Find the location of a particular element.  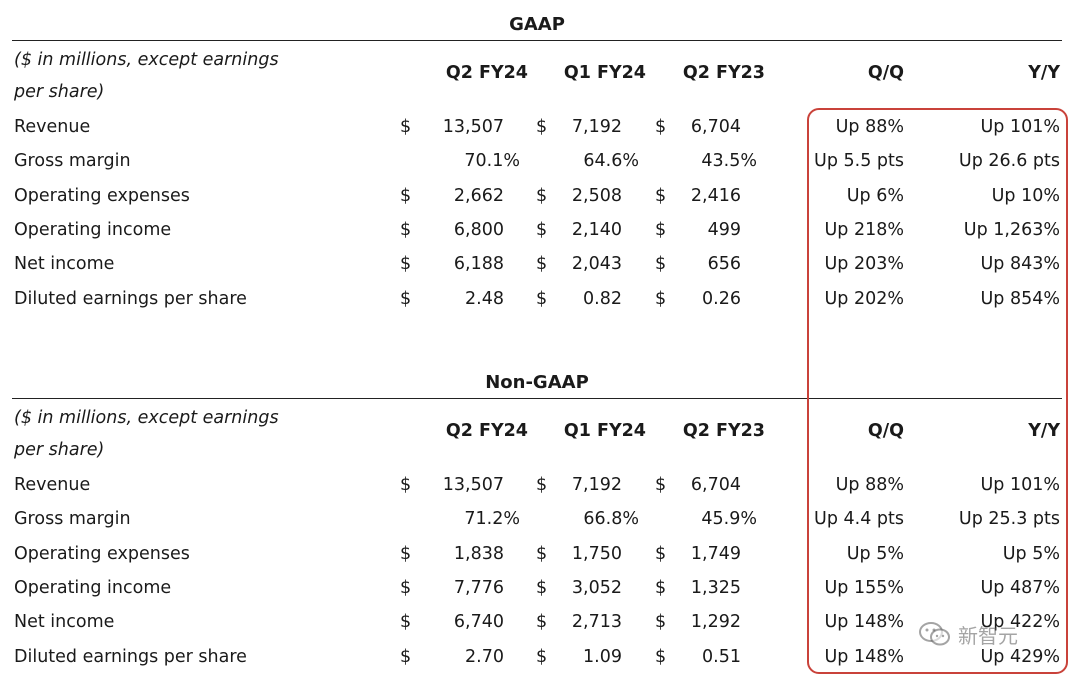

column-header-qq: Q/Q is located at coordinates (885, 431).